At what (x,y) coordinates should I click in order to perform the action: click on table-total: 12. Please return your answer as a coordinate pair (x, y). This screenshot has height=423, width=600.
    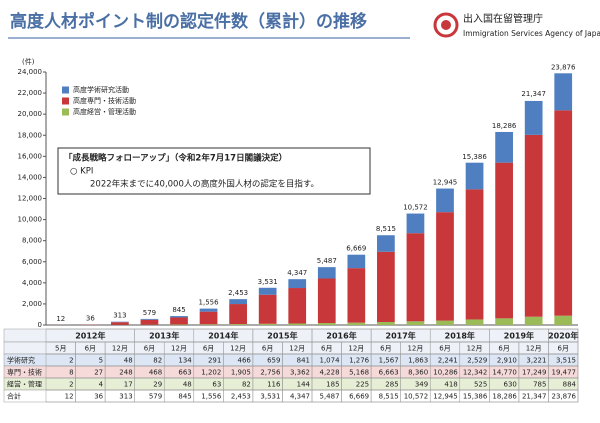
    Looking at the image, I should click on (69, 397).